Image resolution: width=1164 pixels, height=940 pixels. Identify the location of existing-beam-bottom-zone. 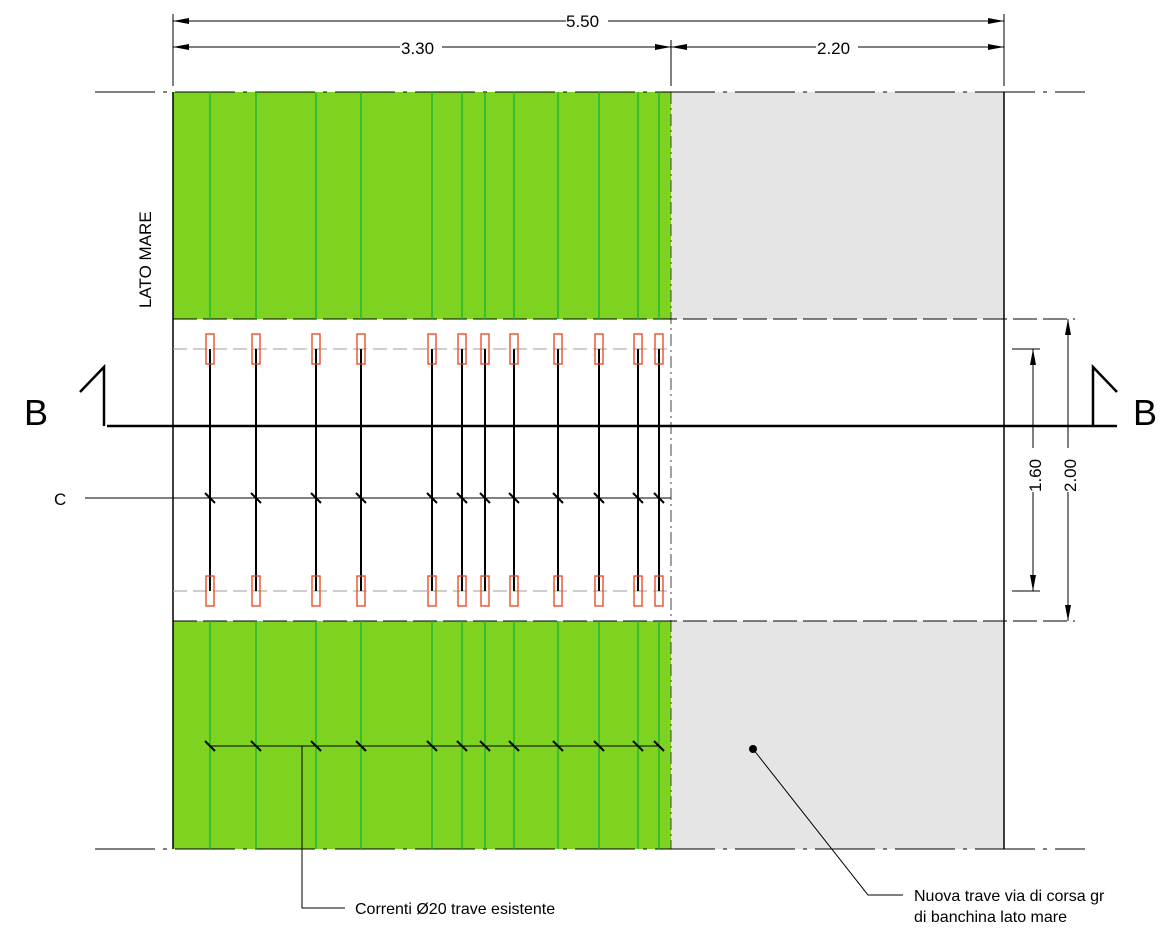
(422, 735).